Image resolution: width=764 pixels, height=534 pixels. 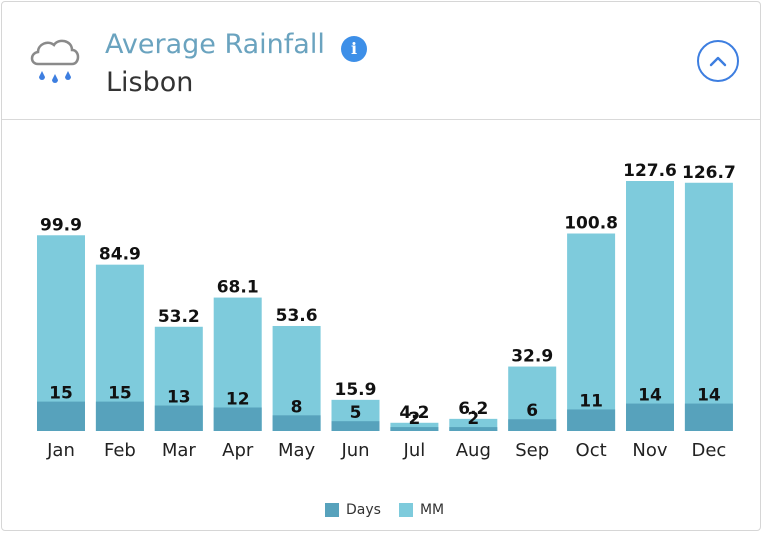 What do you see at coordinates (708, 450) in the screenshot?
I see `x-tick-dec: Dec` at bounding box center [708, 450].